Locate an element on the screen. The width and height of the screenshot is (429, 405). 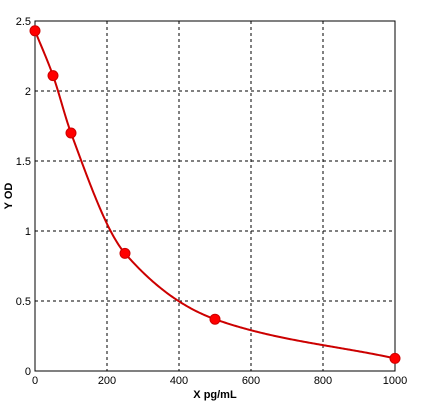
x-tick-label: 400 is located at coordinates (179, 381).